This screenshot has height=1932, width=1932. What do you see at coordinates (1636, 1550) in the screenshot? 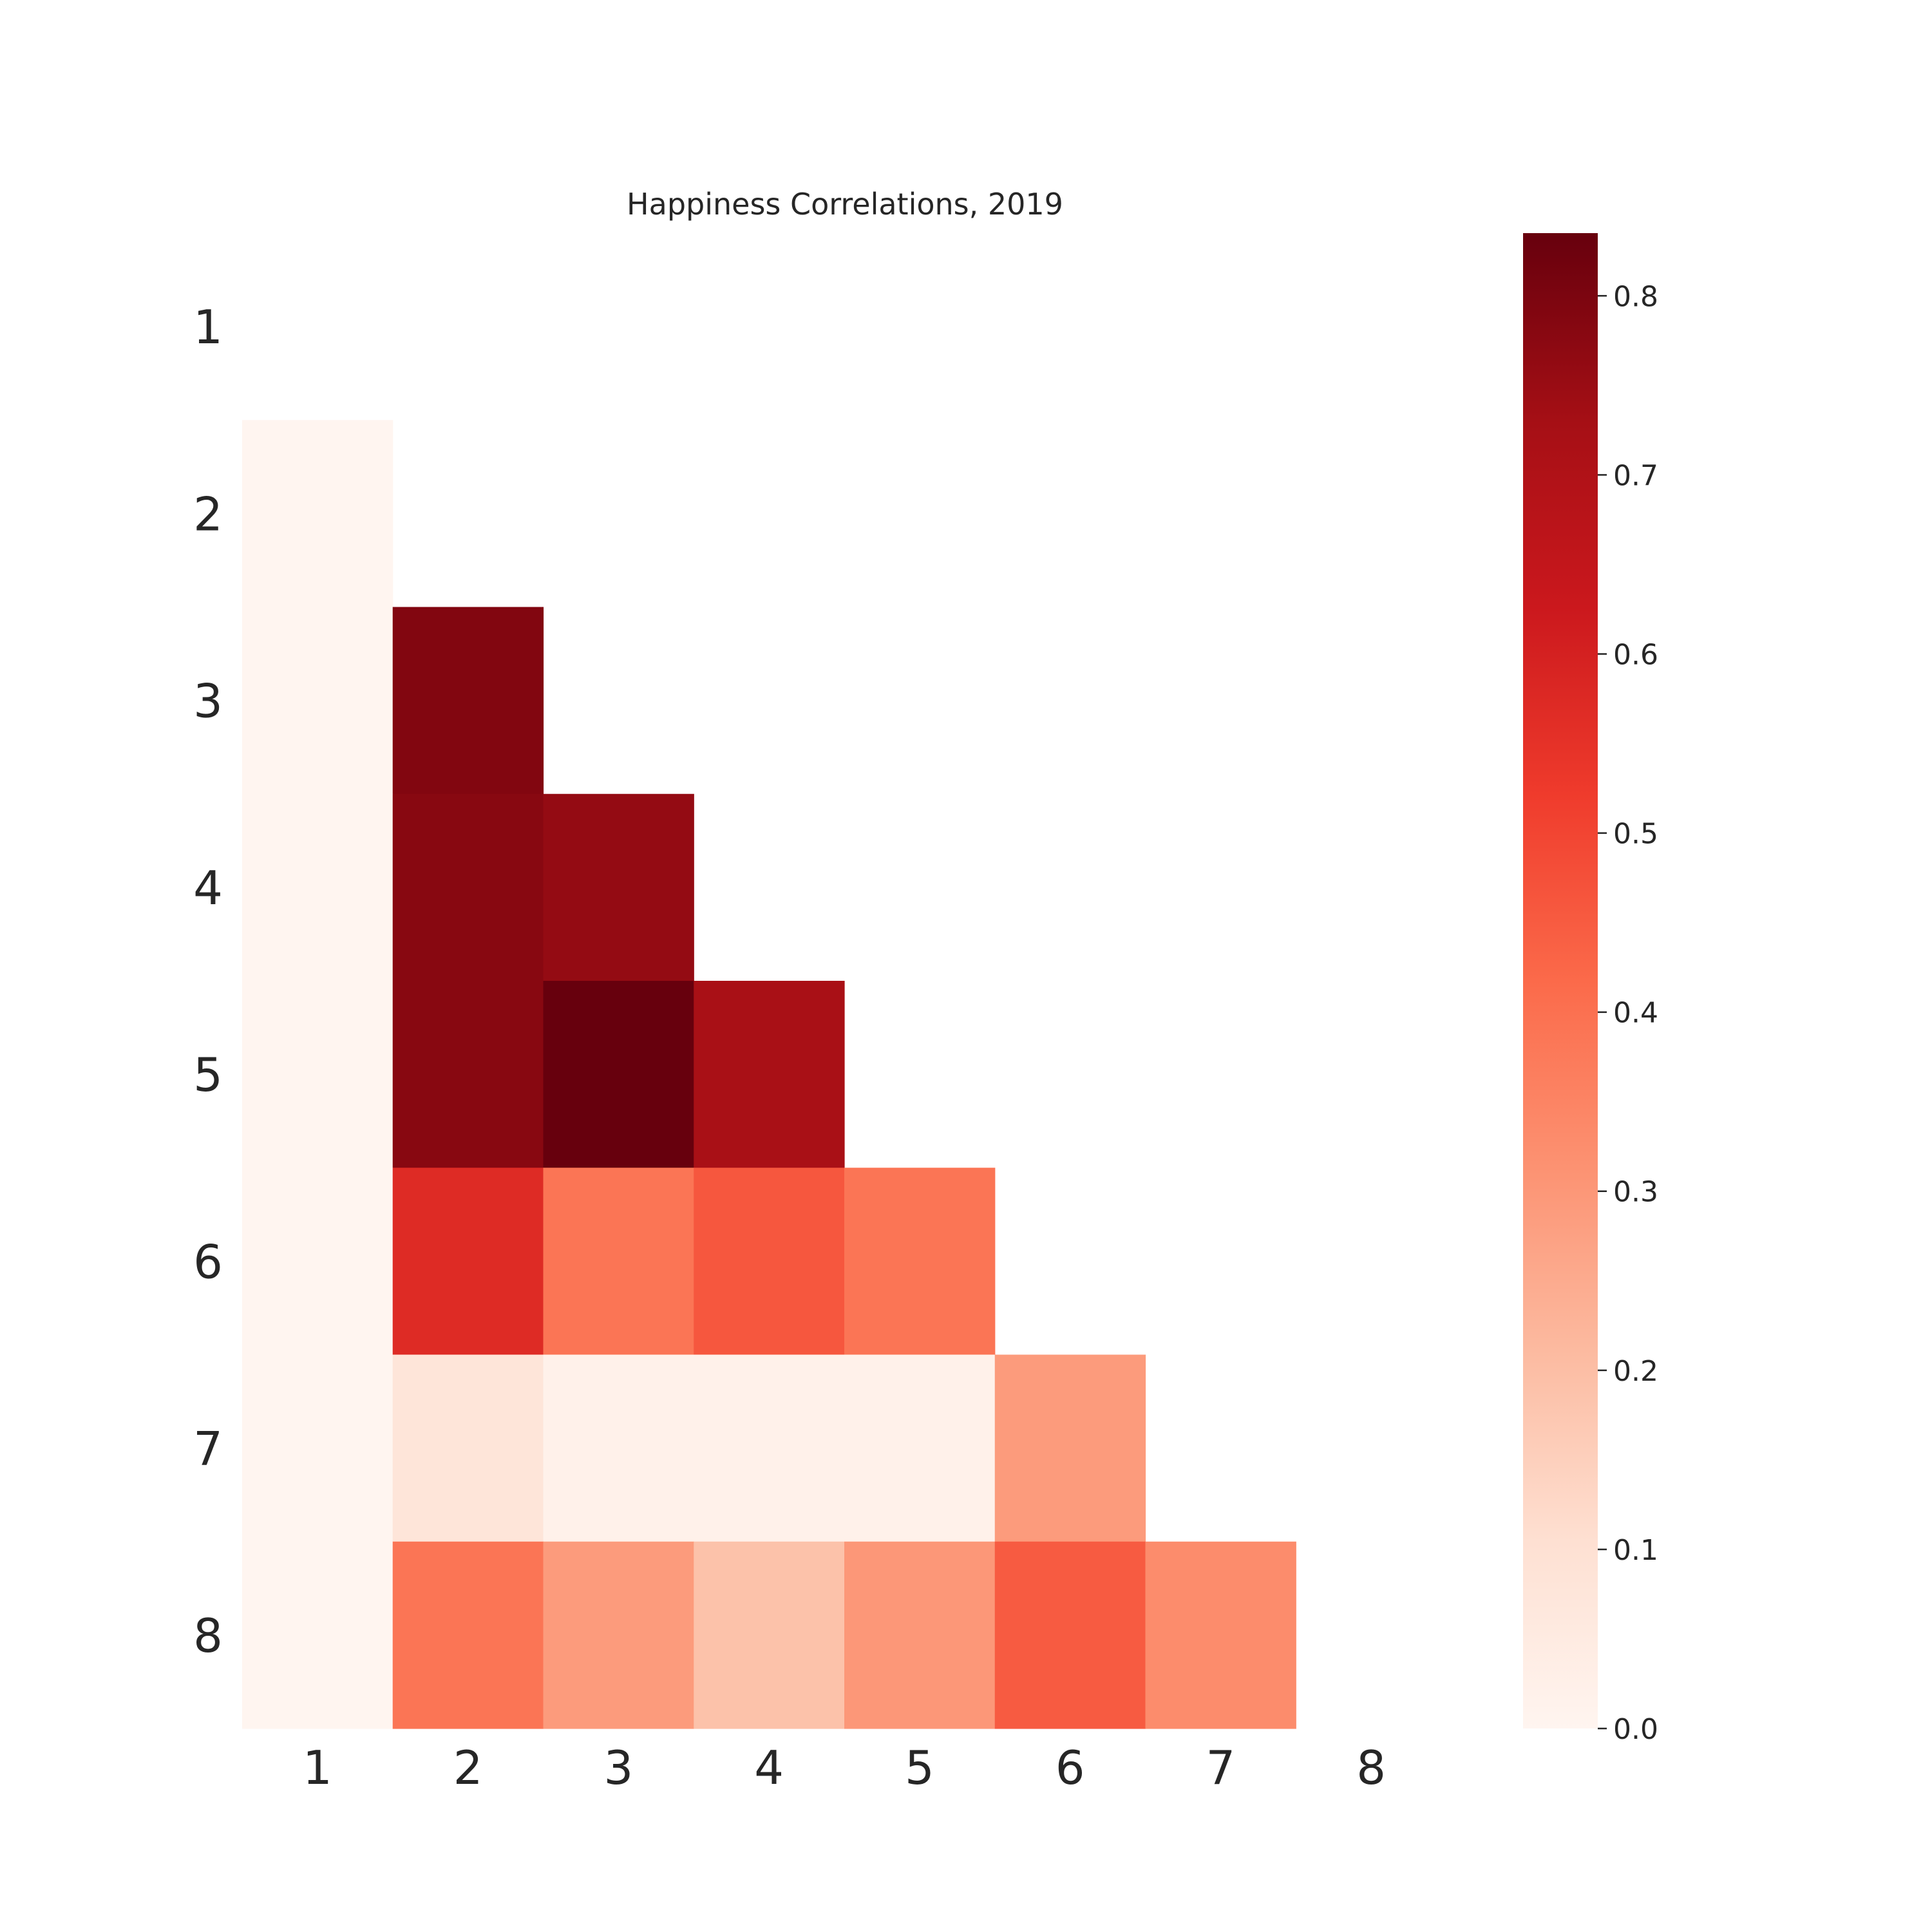
I see `colorbar-tick-label: 0.1` at bounding box center [1636, 1550].